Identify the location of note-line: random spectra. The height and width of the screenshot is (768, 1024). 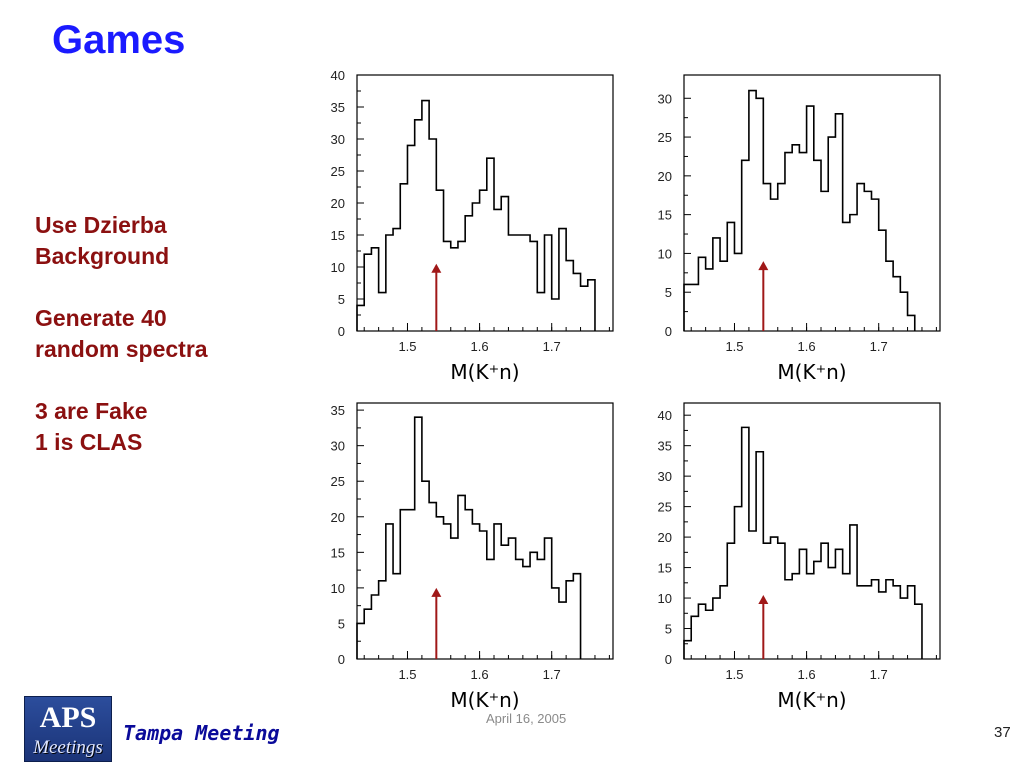
(121, 349).